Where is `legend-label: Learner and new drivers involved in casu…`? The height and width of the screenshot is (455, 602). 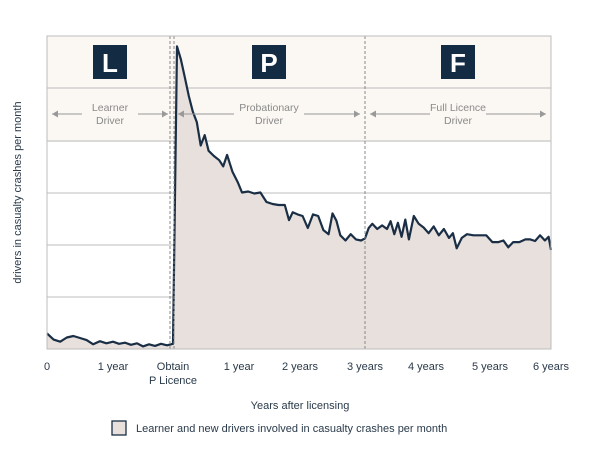
legend-label: Learner and new drivers involved in casu… is located at coordinates (291, 429).